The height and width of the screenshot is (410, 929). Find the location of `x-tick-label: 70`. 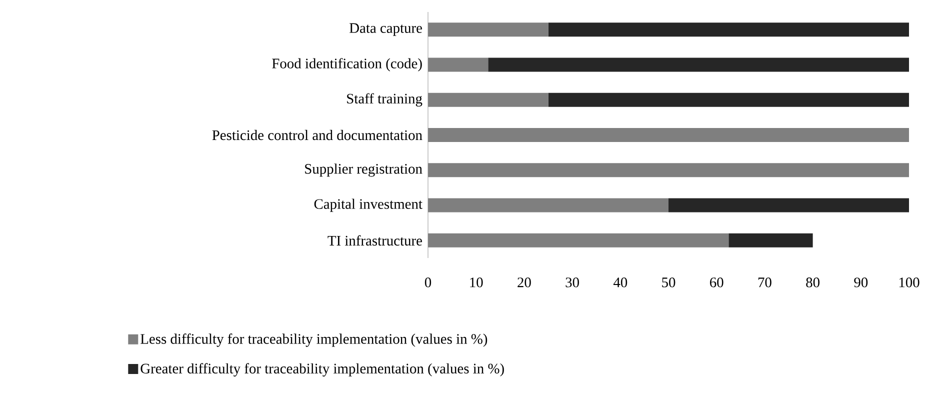

x-tick-label: 70 is located at coordinates (765, 283).